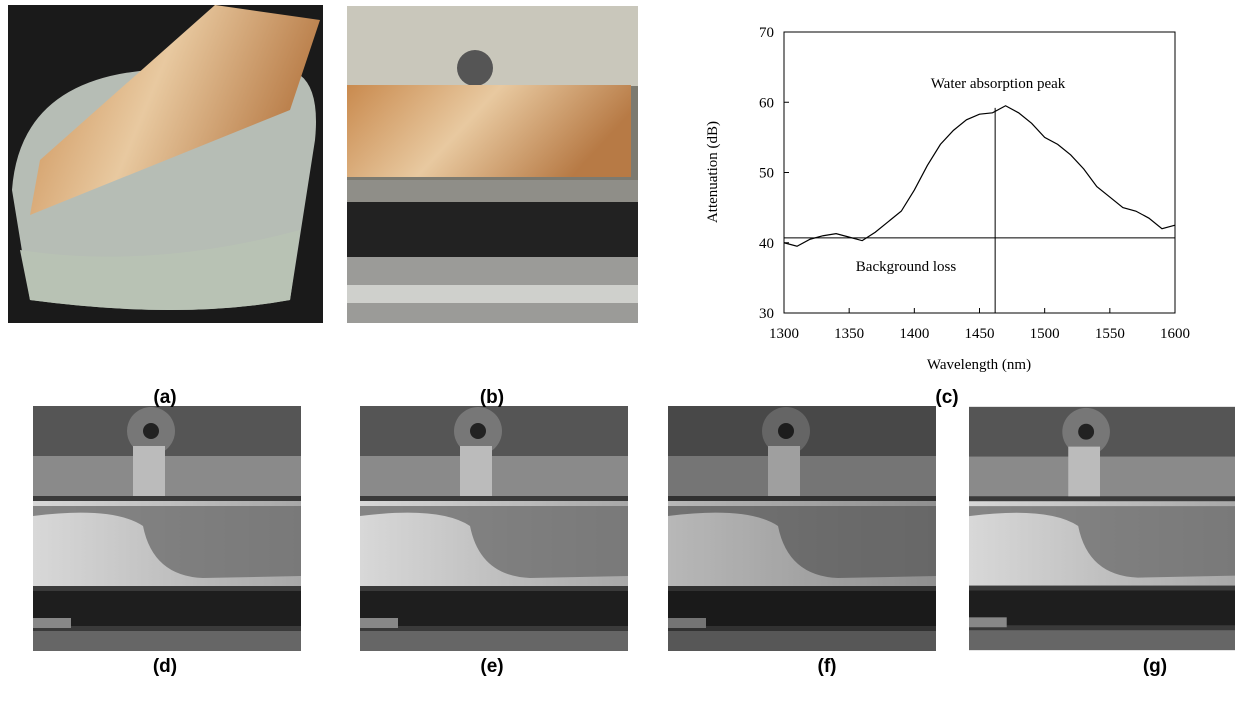 The image size is (1235, 704). Describe the element at coordinates (164, 397) in the screenshot. I see `panel-label: (a)` at that location.